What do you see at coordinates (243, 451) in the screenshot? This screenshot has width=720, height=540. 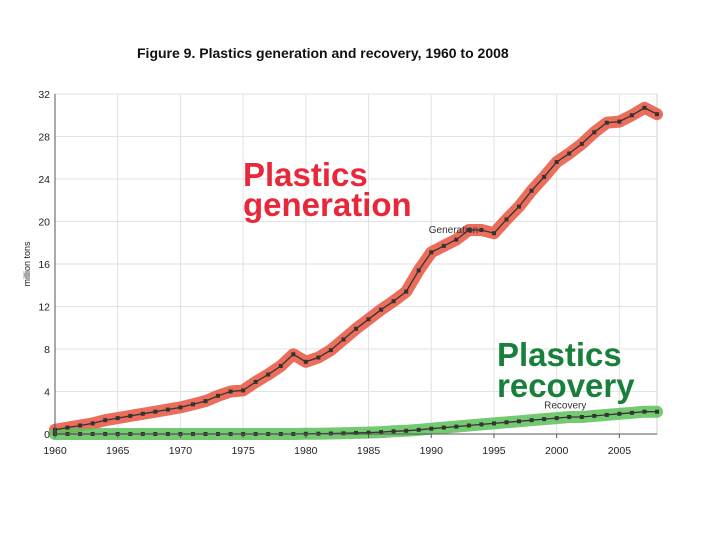 I see `x-tick-label: 1975` at bounding box center [243, 451].